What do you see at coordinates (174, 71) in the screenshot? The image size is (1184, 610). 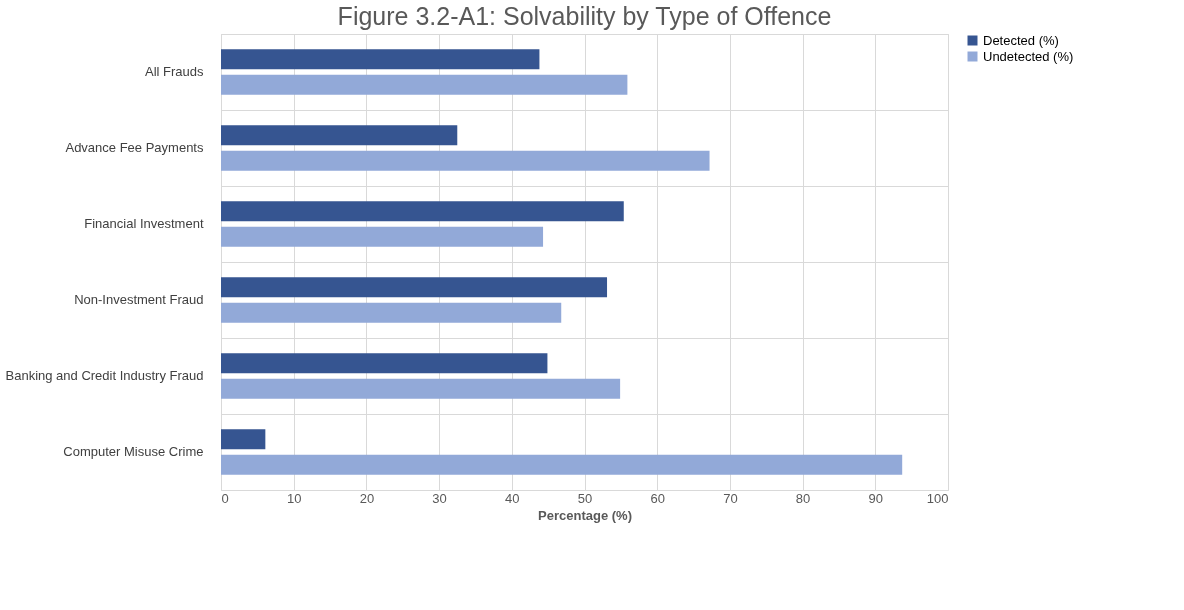 I see `y-tick-label: All Frauds` at bounding box center [174, 71].